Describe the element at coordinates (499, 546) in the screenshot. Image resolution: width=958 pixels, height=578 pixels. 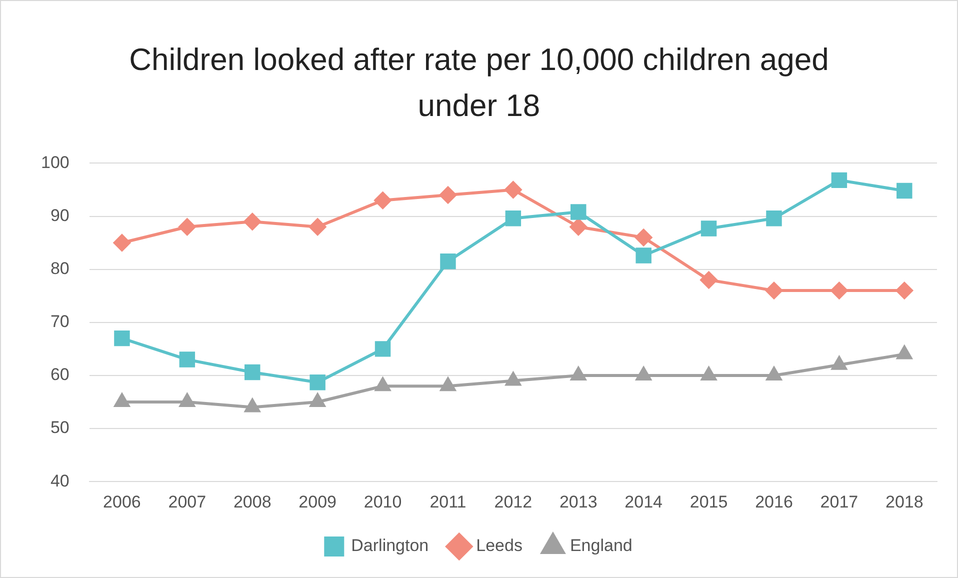
I see `legend-label: Leeds` at that location.